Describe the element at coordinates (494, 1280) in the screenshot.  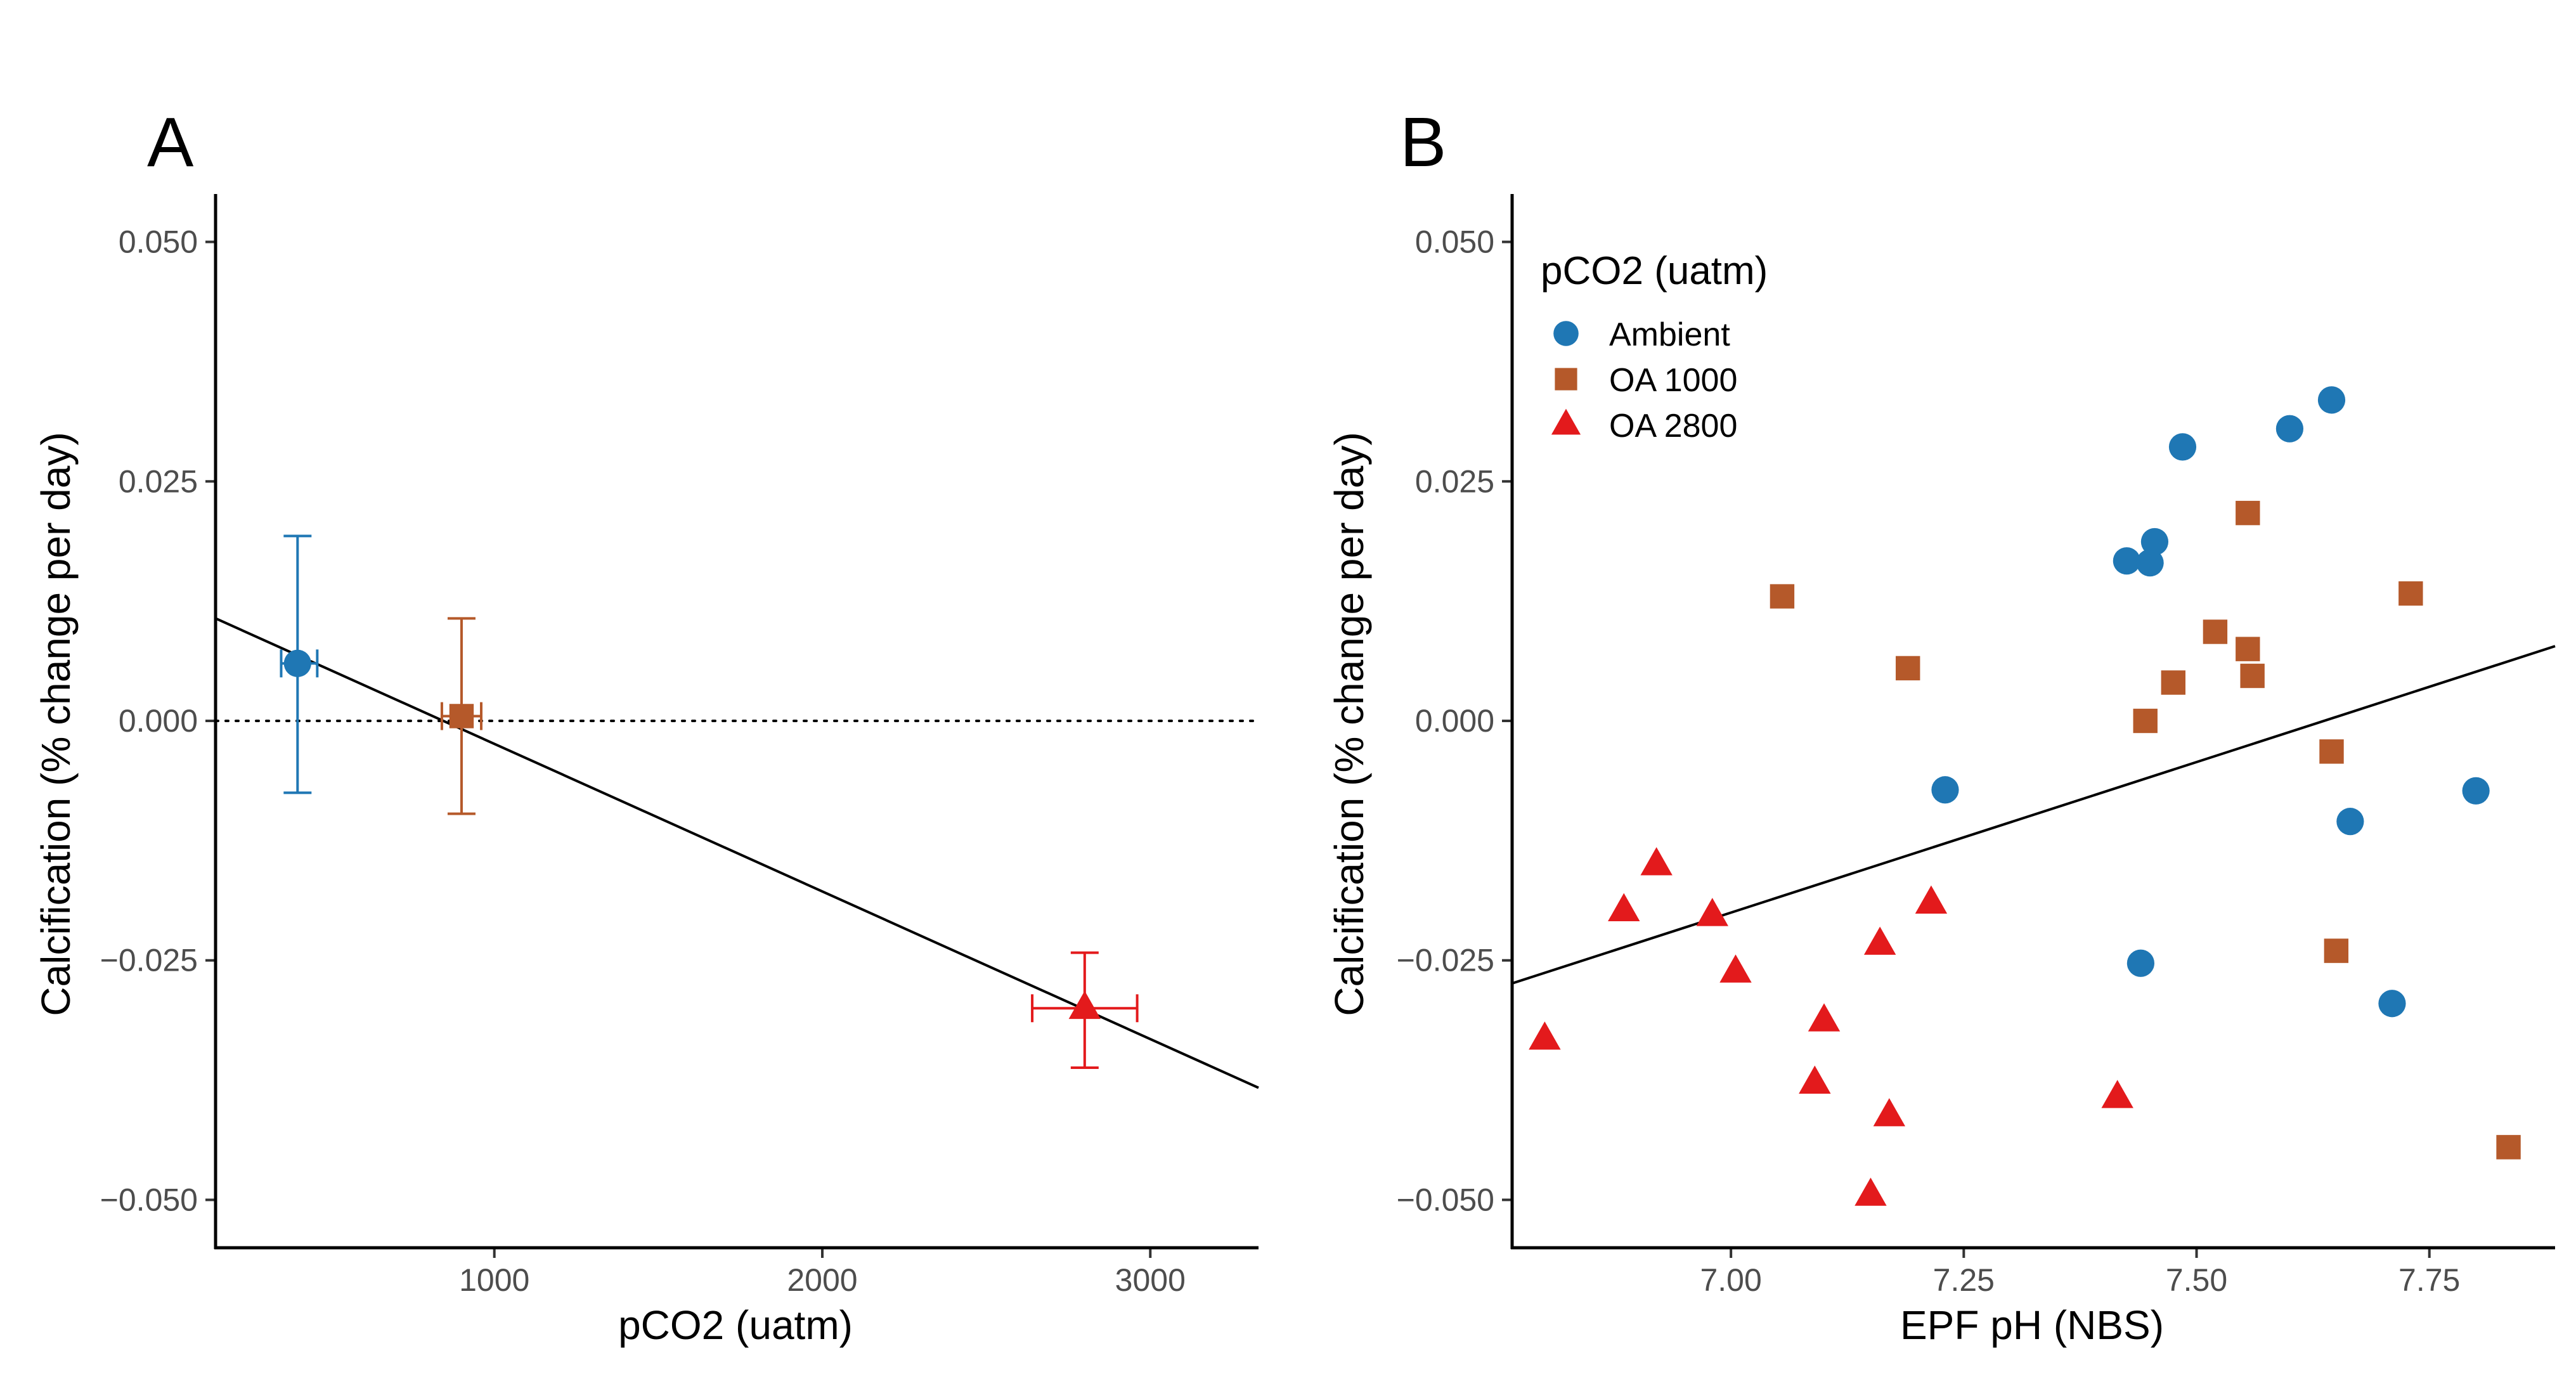
I see `x-tick-label: 1000` at that location.